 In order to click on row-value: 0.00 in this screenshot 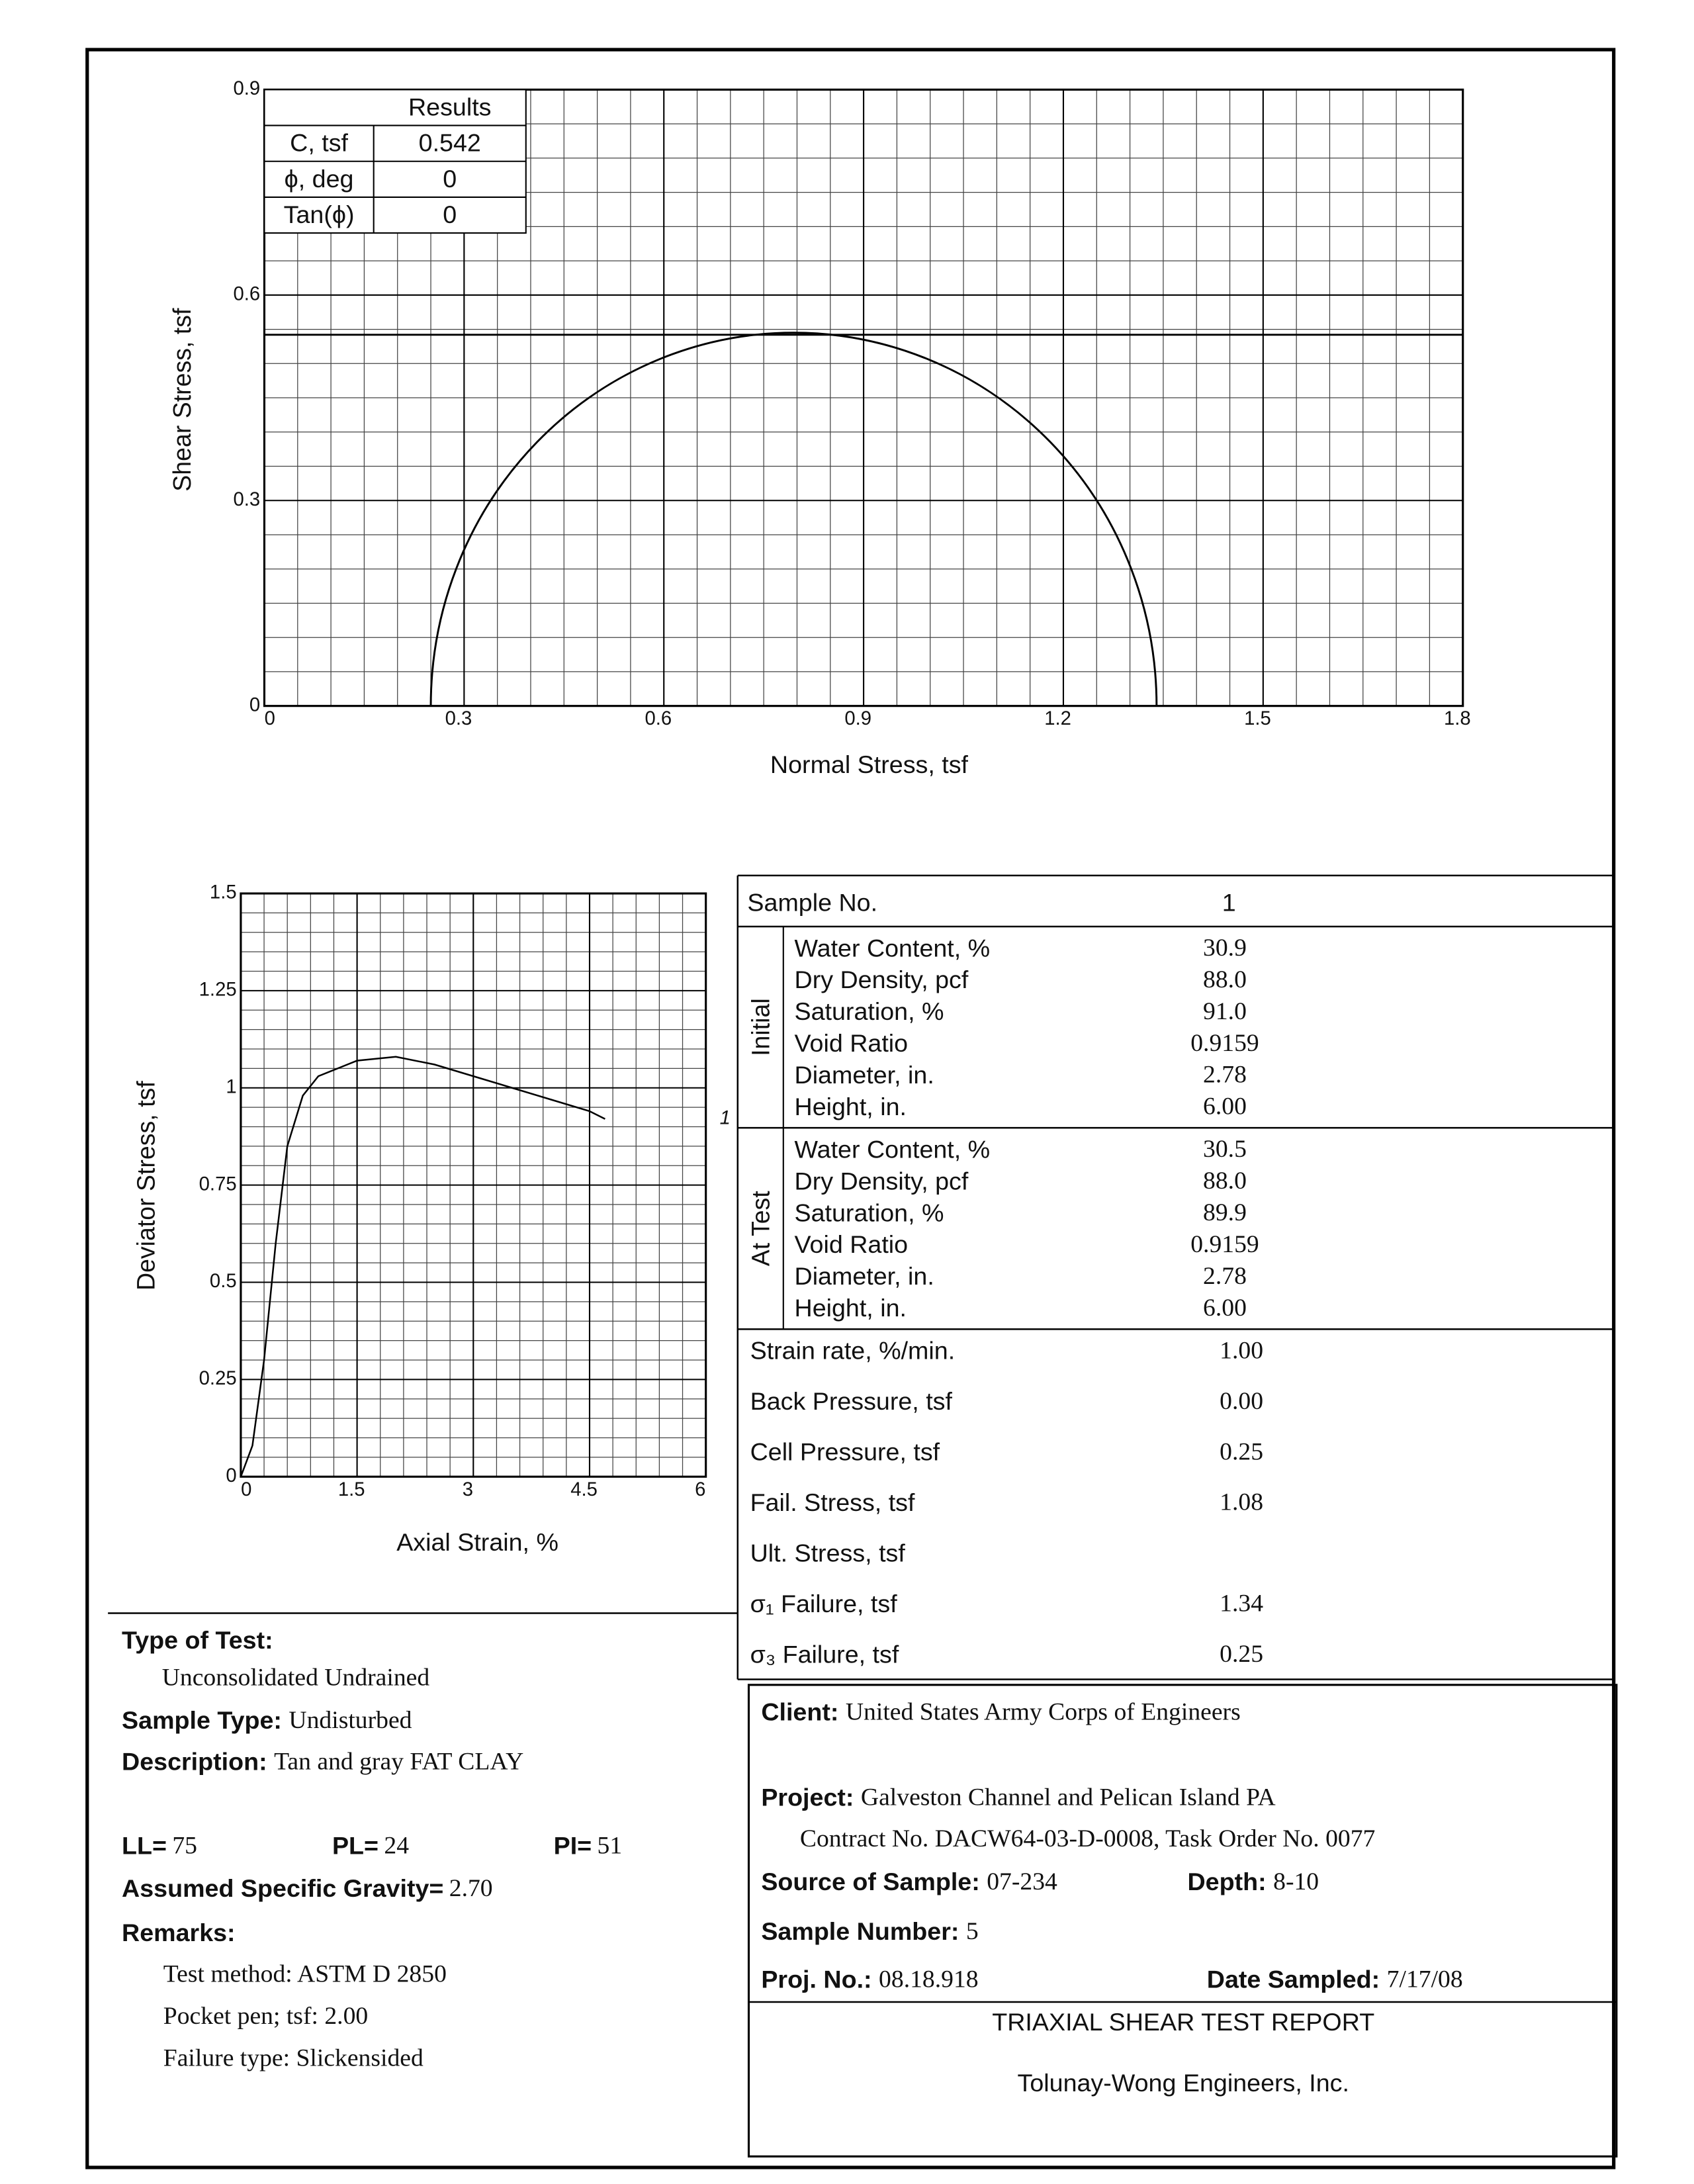, I will do `click(1241, 1402)`.